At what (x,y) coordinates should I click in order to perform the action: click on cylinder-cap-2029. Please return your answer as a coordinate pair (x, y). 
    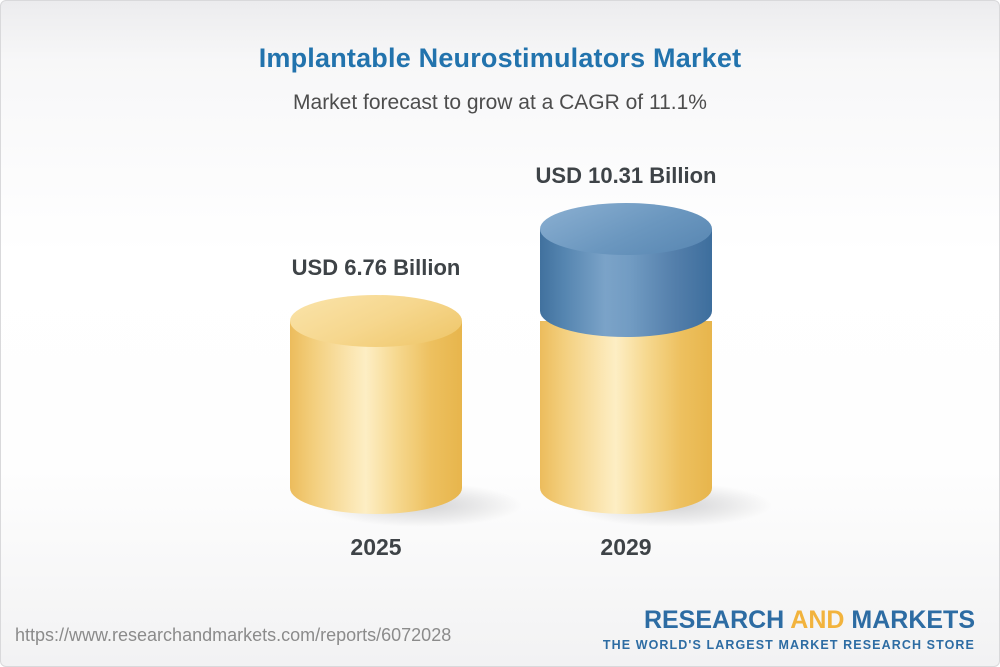
    Looking at the image, I should click on (626, 229).